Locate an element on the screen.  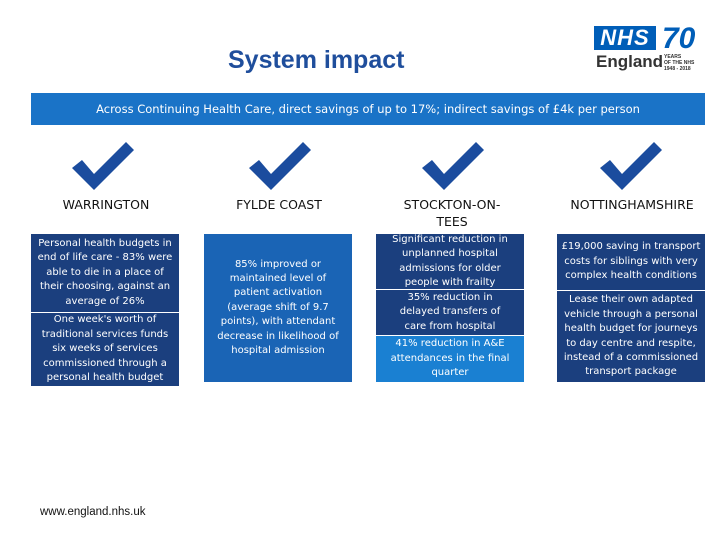
footer-url: www.england.nhs.uk is located at coordinates (93, 512).